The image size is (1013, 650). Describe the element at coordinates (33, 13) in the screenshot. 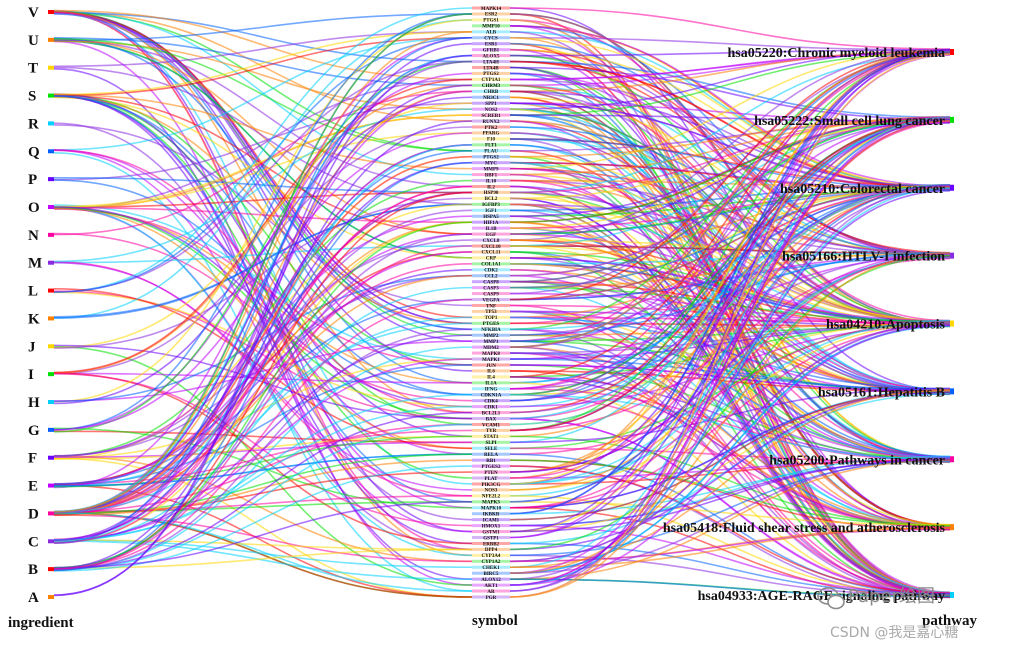

I see `ingredient-label: V` at that location.